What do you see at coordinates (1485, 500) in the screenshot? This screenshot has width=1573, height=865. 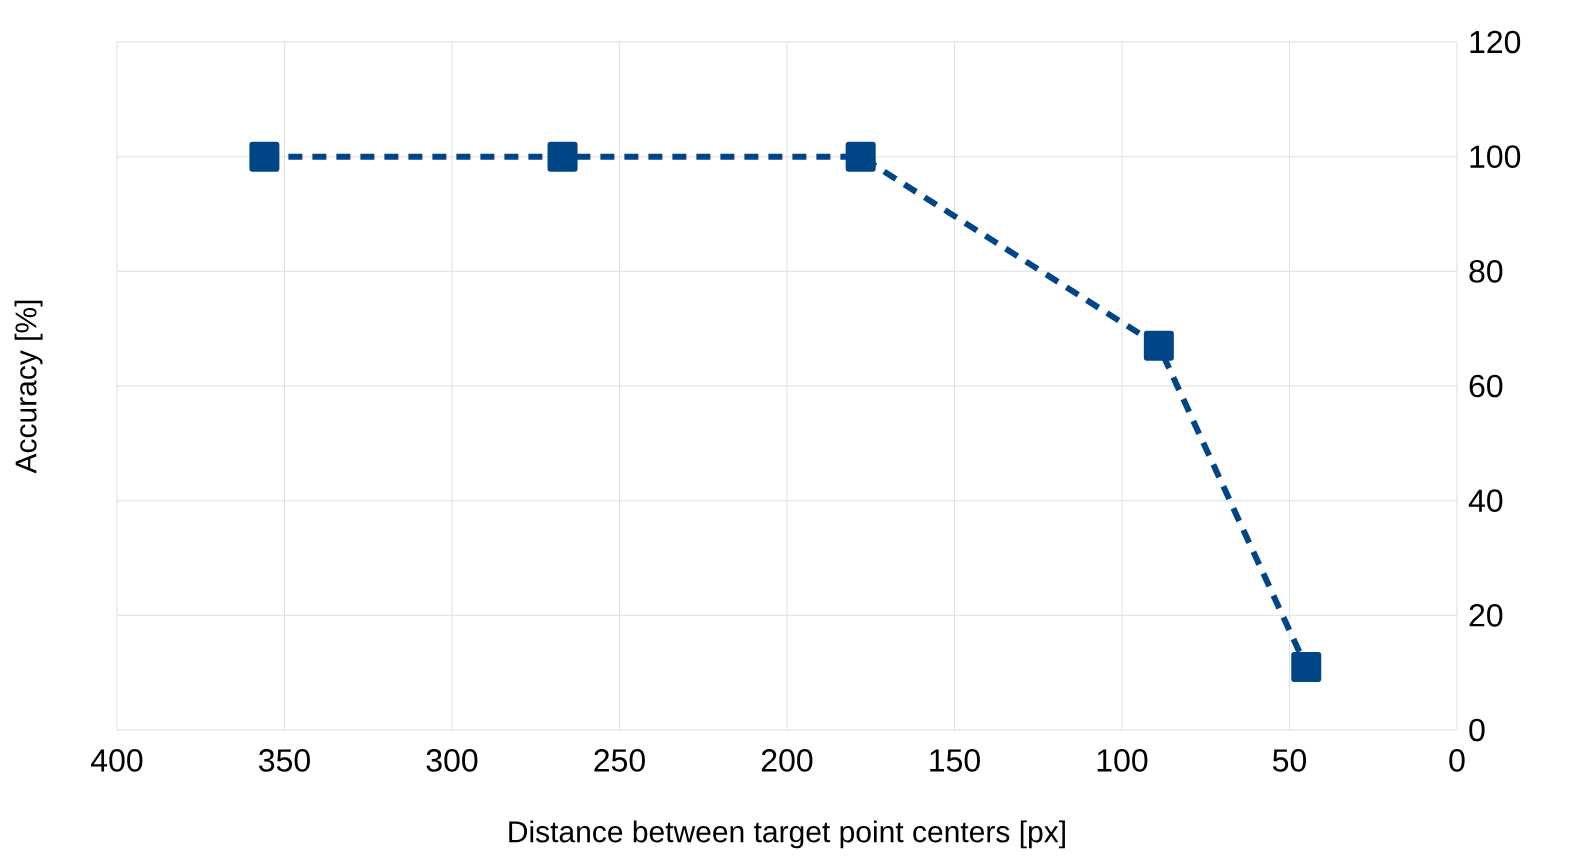 I see `y-tick-label: 40` at bounding box center [1485, 500].